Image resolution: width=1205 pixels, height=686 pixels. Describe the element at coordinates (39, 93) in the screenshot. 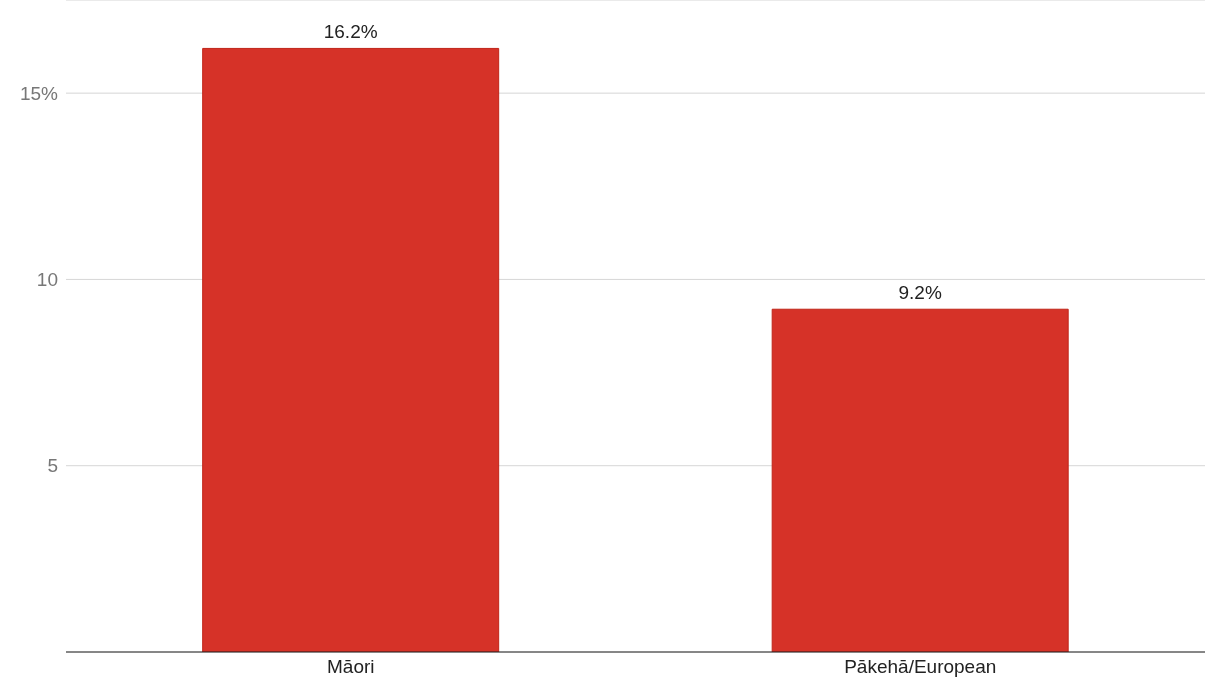

I see `y-tick-label: 15%` at that location.